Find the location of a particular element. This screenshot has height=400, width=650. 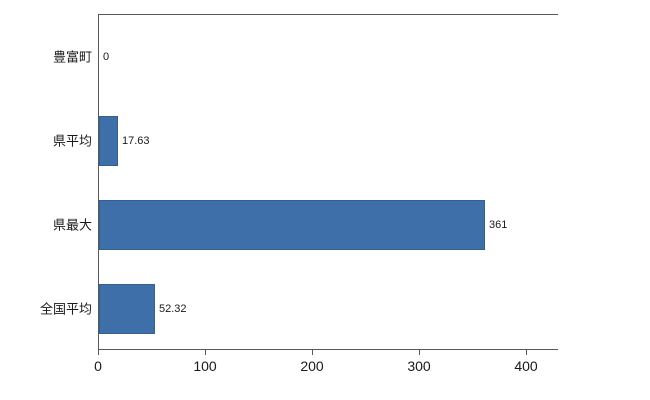

bar-value-label: 361 is located at coordinates (498, 225).